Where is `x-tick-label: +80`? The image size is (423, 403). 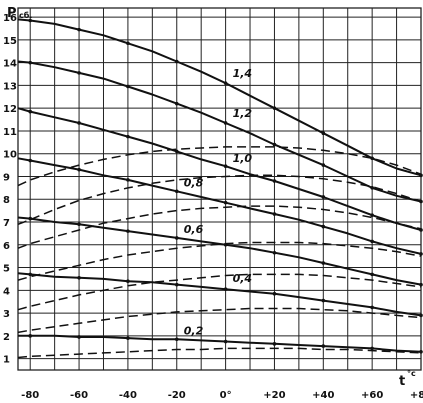 x-tick-label: +80 is located at coordinates (416, 395).